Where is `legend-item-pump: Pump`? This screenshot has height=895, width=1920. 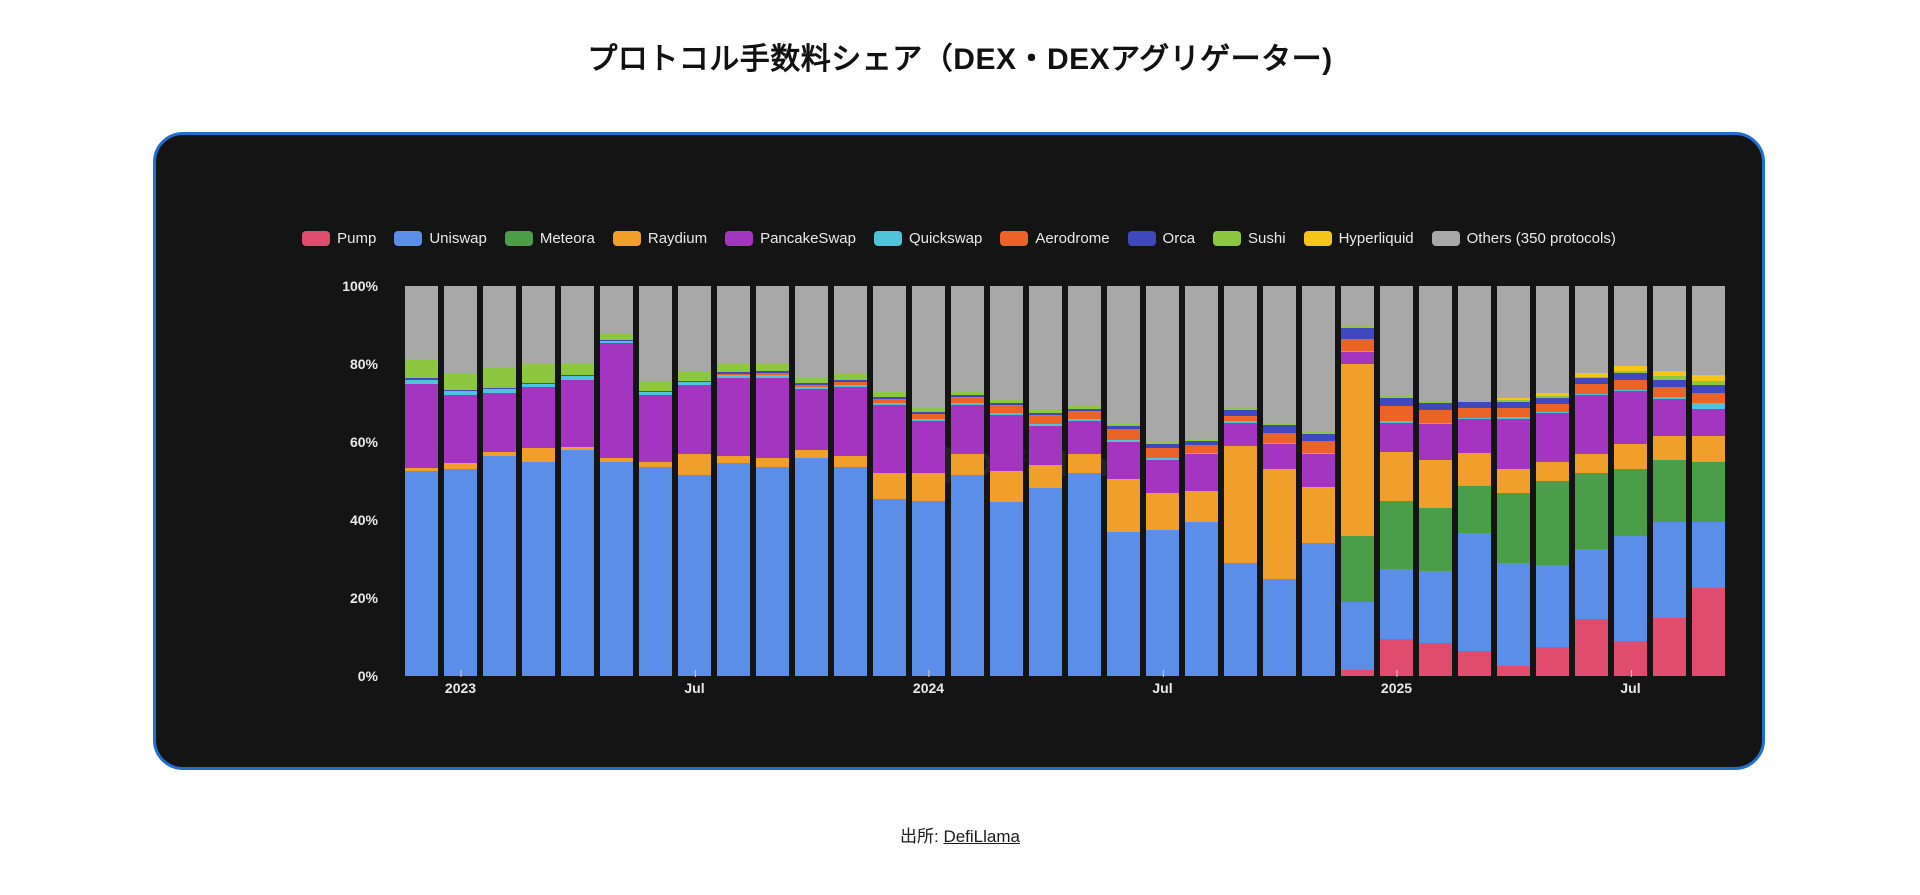
legend-item-pump: Pump is located at coordinates (339, 238).